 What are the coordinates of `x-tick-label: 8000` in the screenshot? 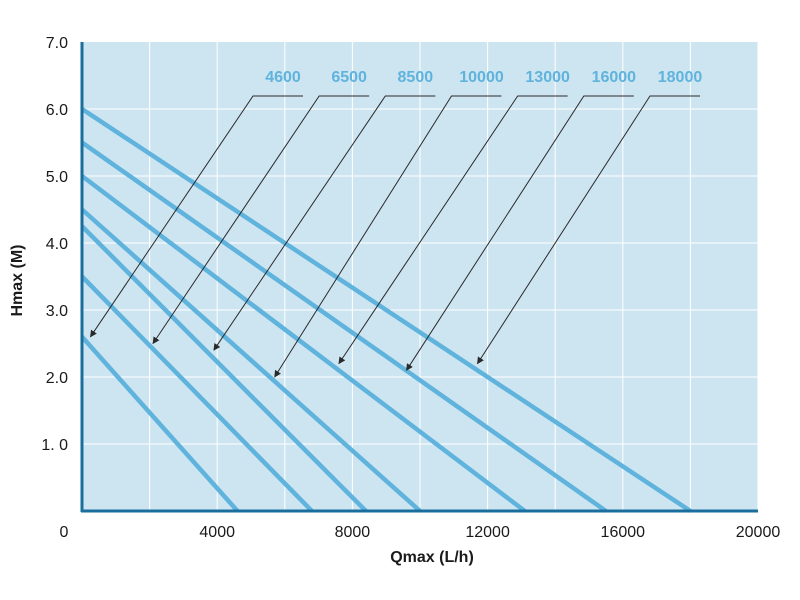 It's located at (353, 532).